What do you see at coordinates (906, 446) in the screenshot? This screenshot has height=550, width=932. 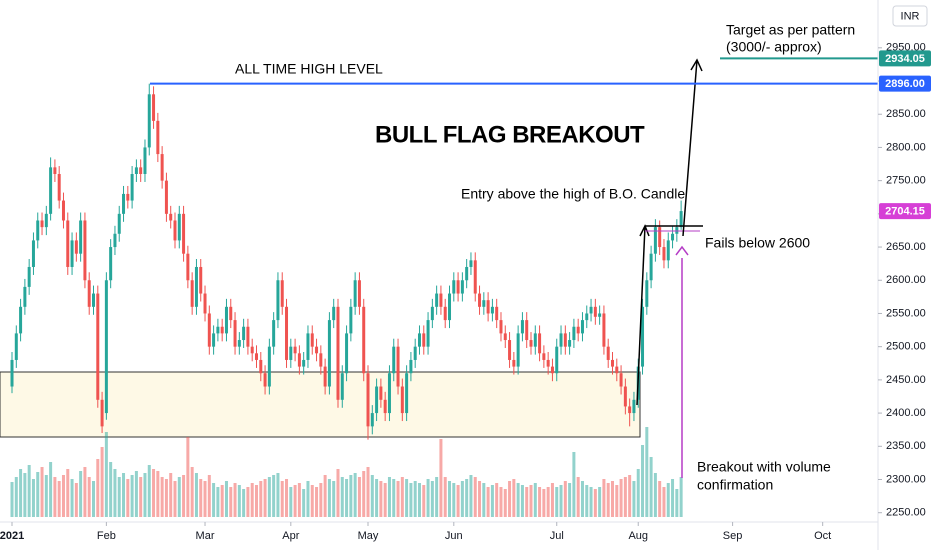 I see `y-tick-label: 2350.00` at bounding box center [906, 446].